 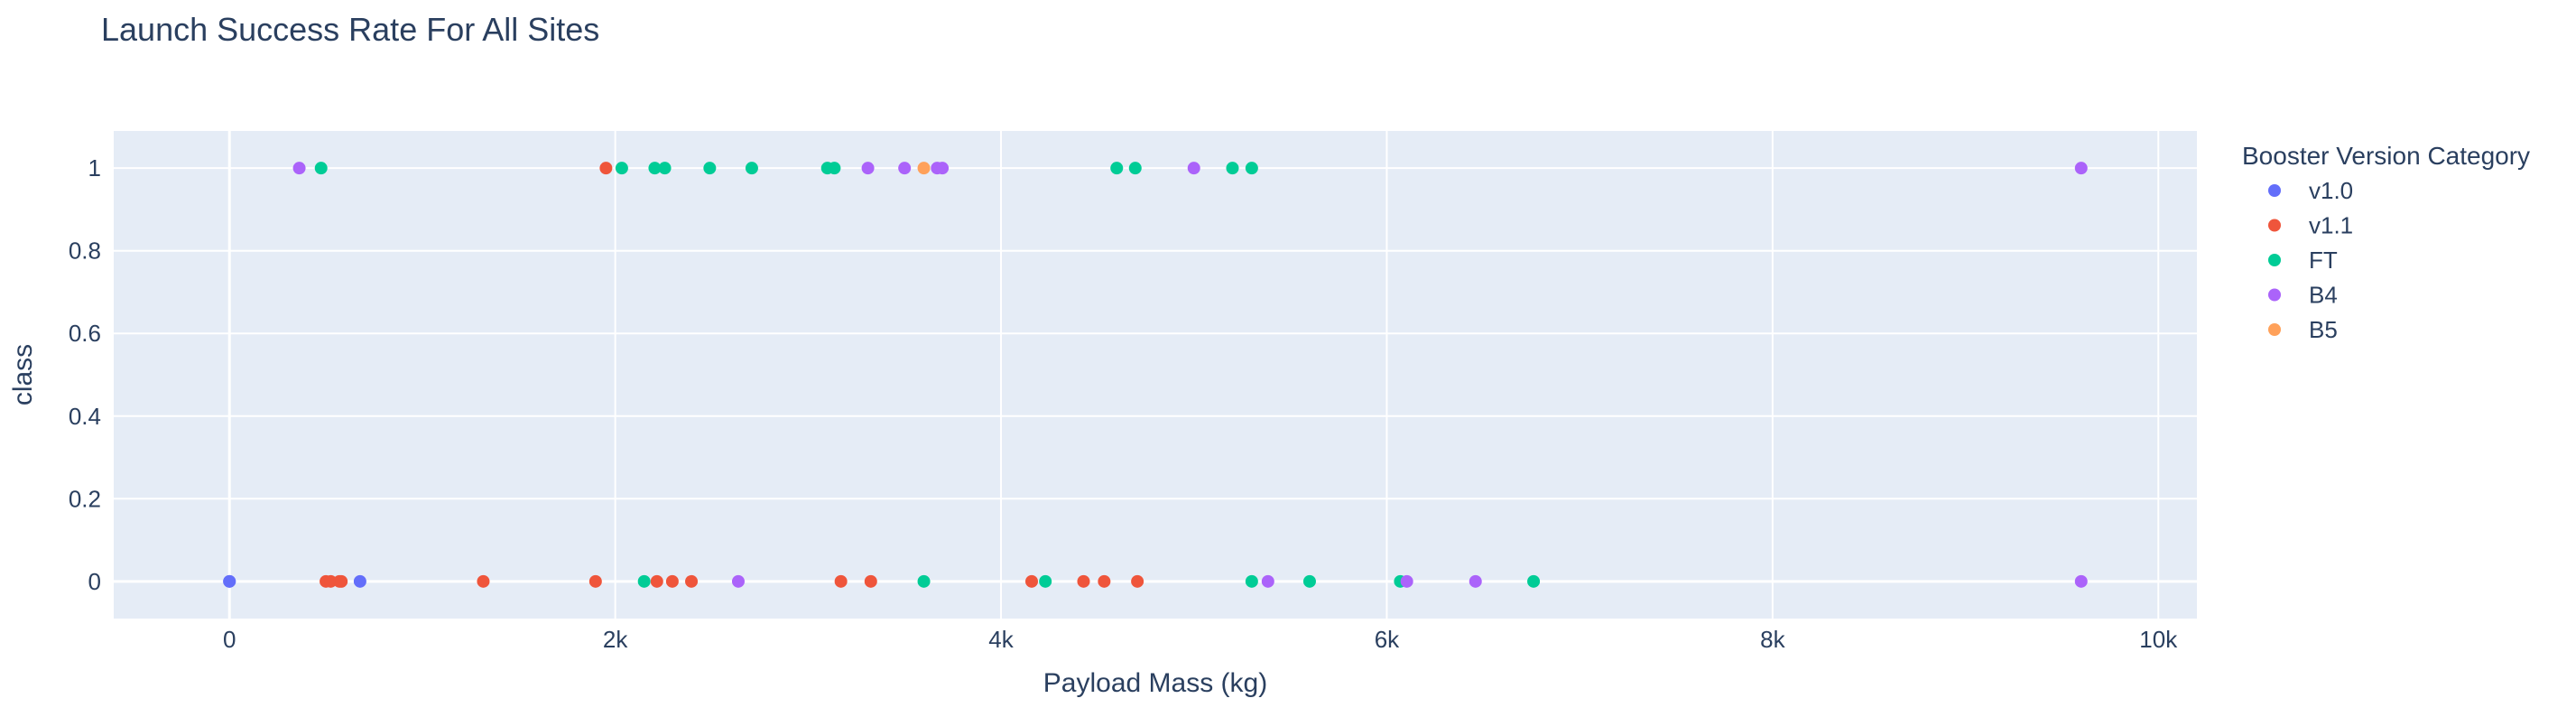 What do you see at coordinates (924, 168) in the screenshot?
I see `point-b5` at bounding box center [924, 168].